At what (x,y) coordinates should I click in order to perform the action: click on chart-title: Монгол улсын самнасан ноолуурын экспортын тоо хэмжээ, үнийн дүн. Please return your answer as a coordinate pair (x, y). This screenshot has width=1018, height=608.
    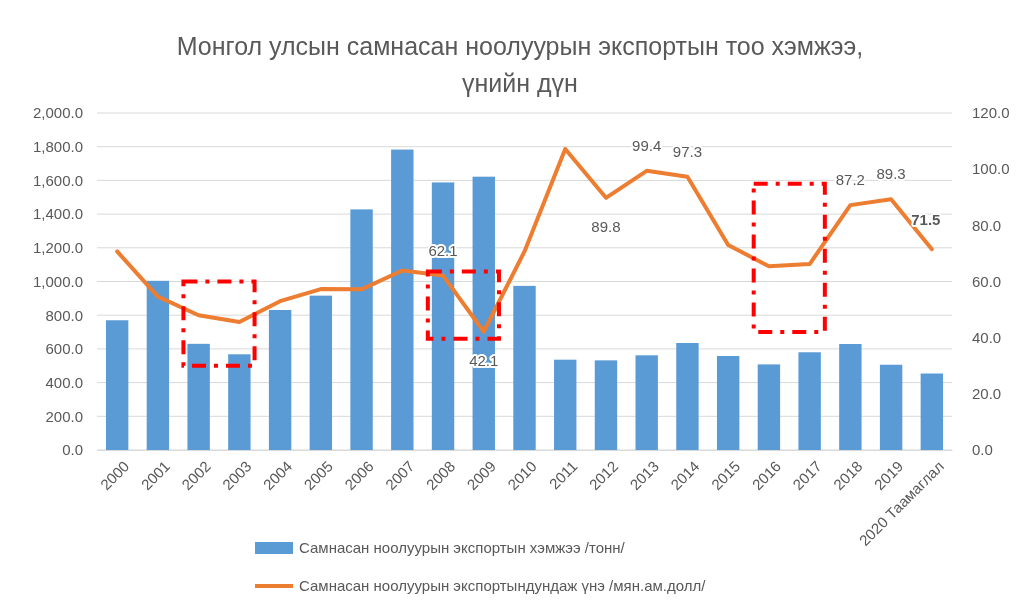
    Looking at the image, I should click on (520, 64).